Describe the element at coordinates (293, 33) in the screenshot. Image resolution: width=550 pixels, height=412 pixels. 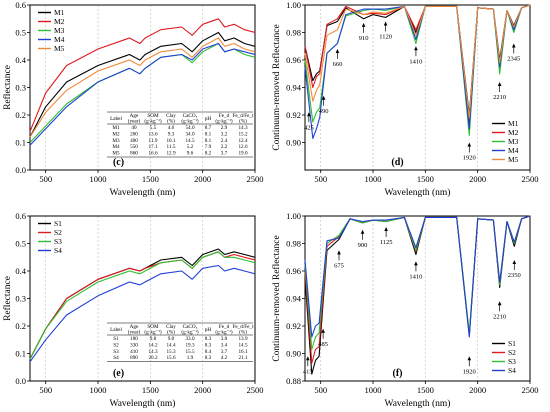
I see `y-tick-label: 0.98` at that location.